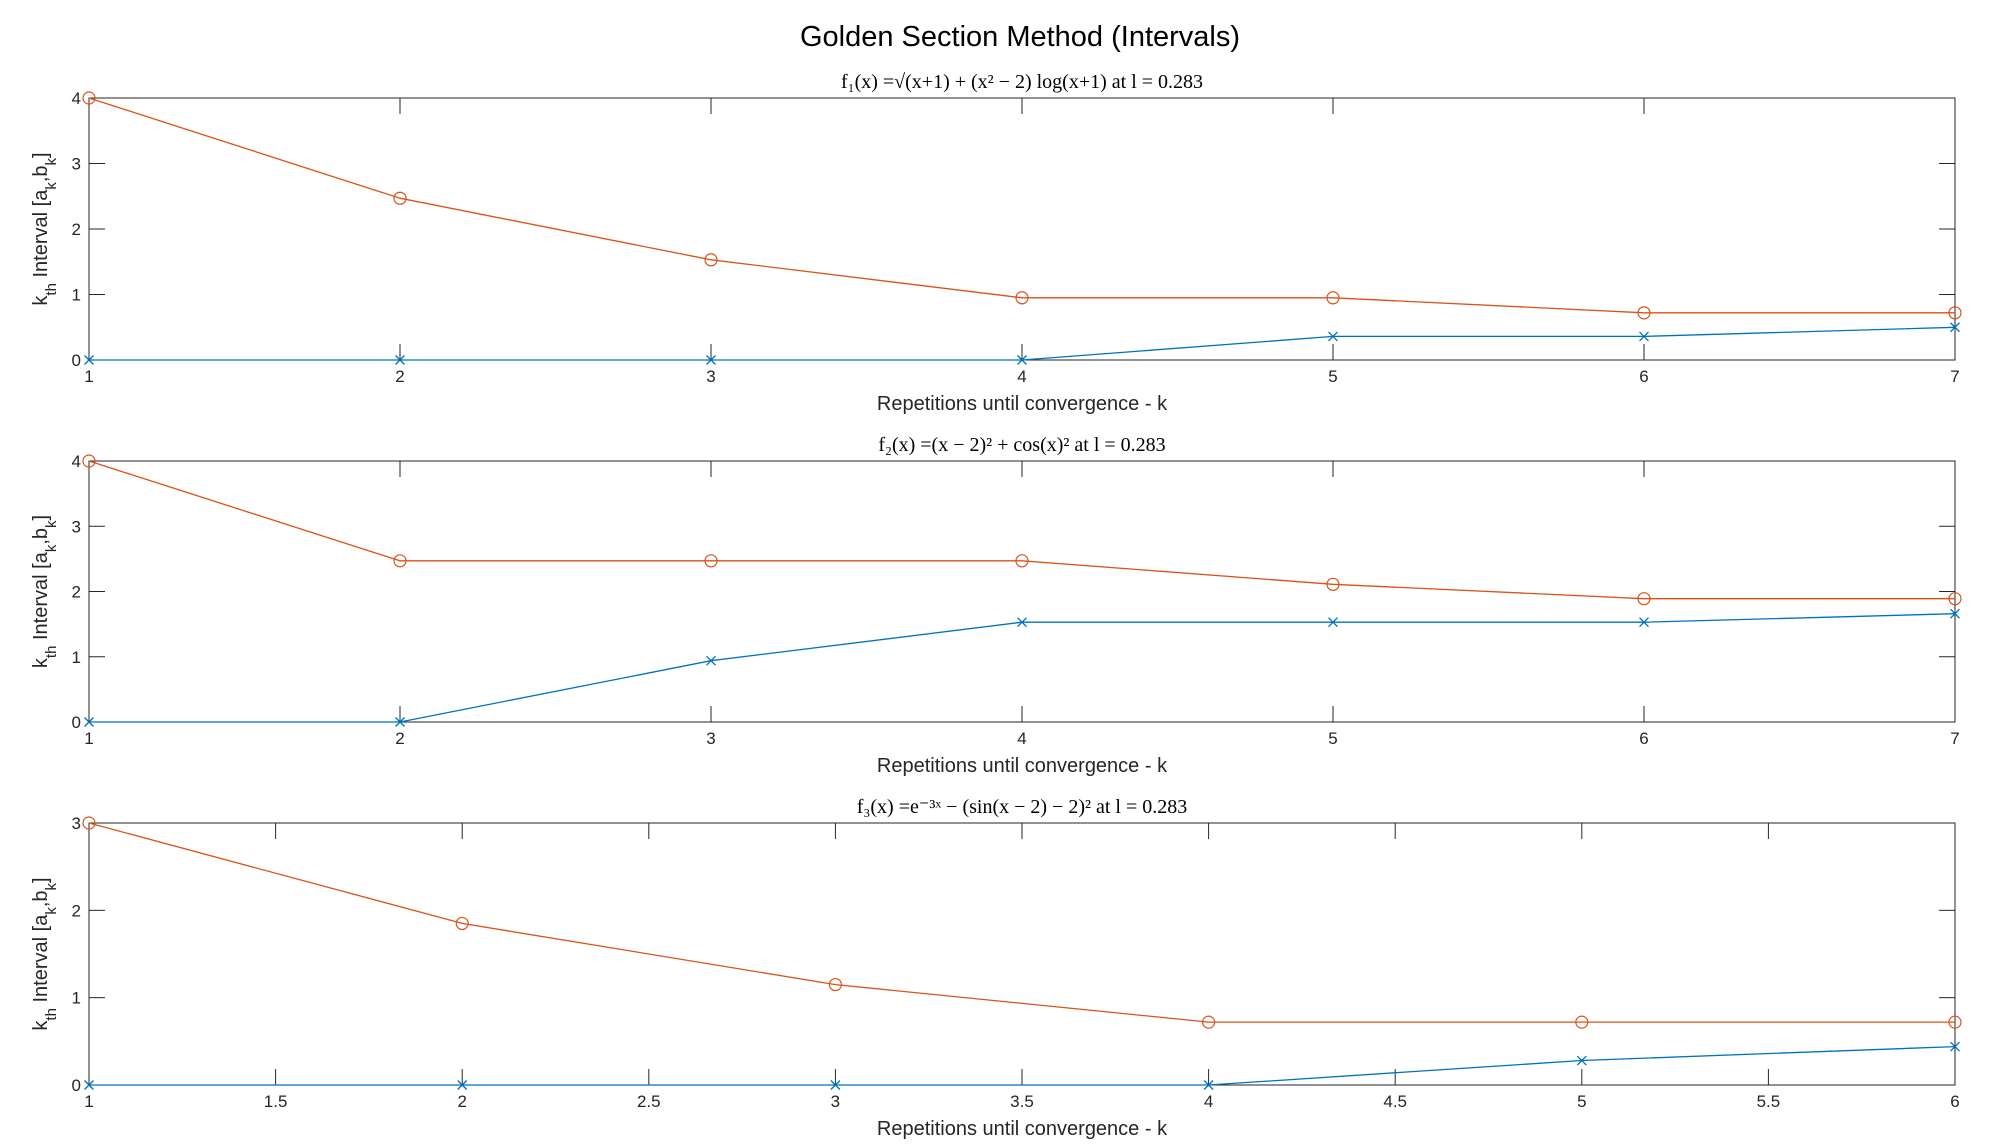  What do you see at coordinates (1769, 1101) in the screenshot?
I see `x-tick-label: 5.5` at bounding box center [1769, 1101].